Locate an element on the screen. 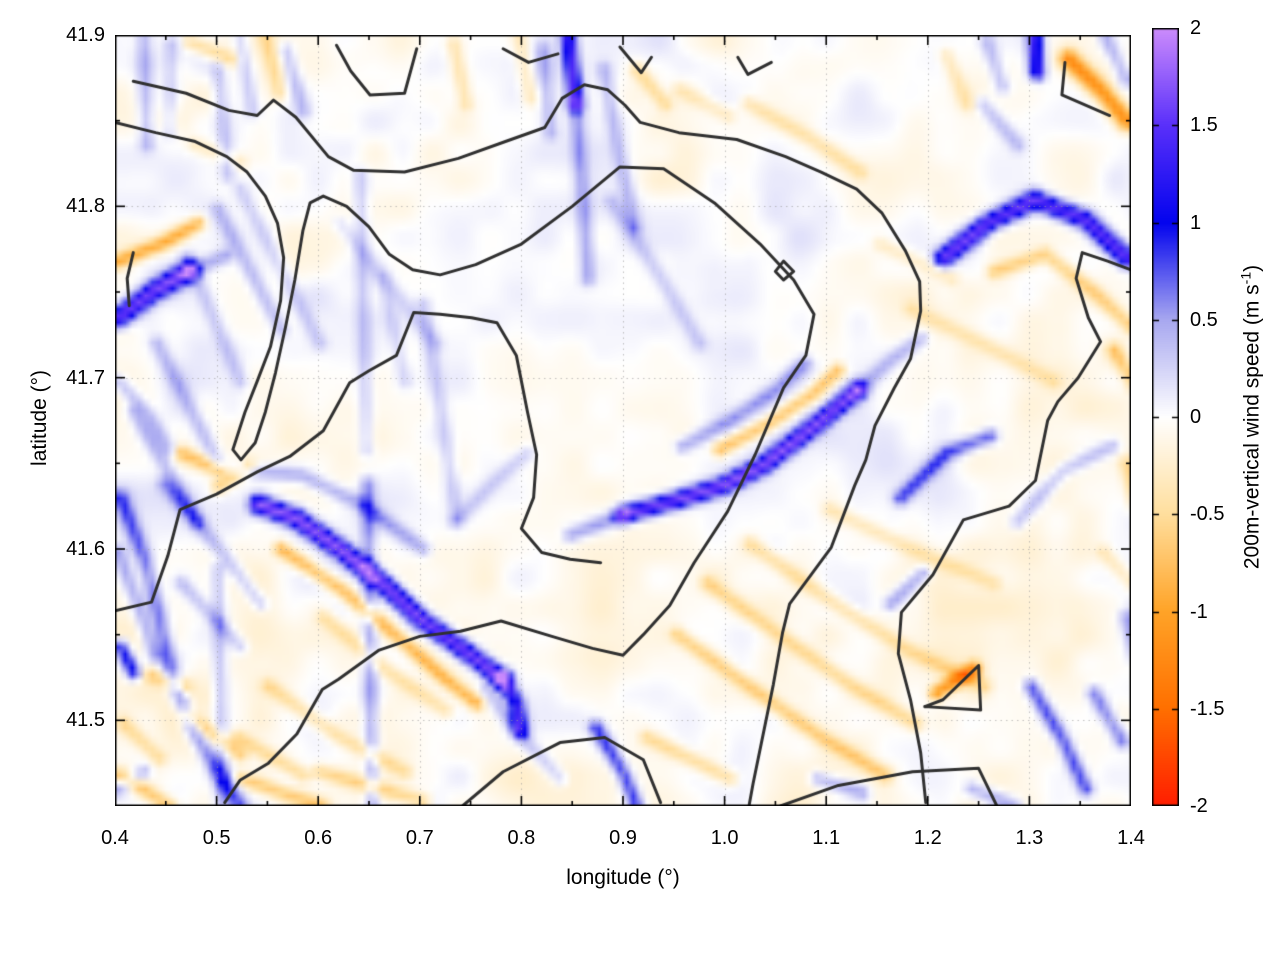  colorbar-label: 200m-vertical wind speed (m s-1) is located at coordinates (1251, 417).